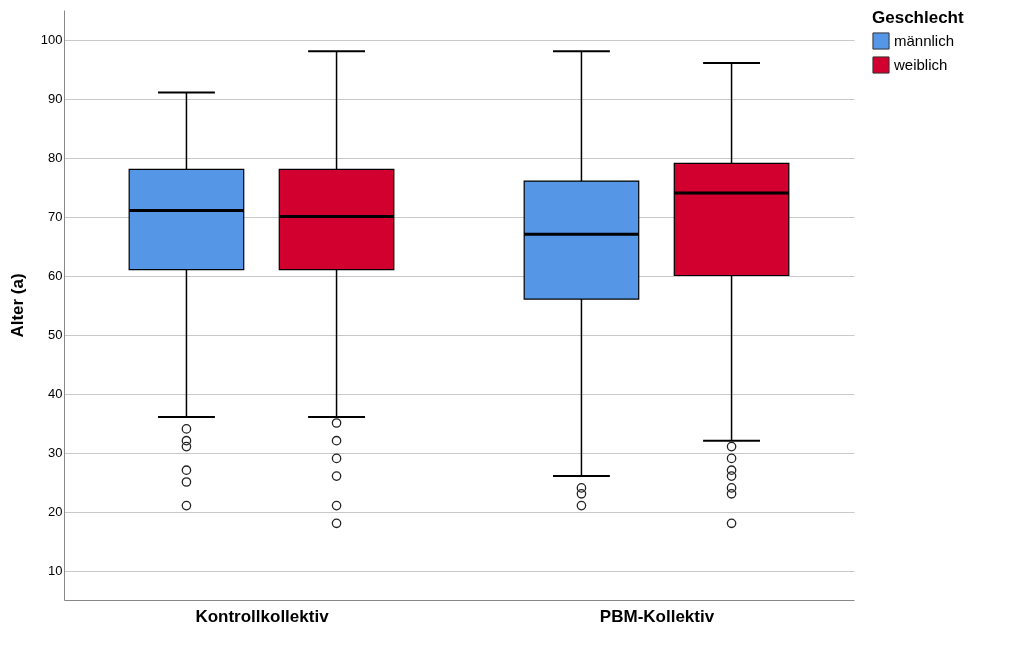 The height and width of the screenshot is (645, 1025). Describe the element at coordinates (657, 616) in the screenshot. I see `x-tick-label: PBM-Kollektiv` at that location.